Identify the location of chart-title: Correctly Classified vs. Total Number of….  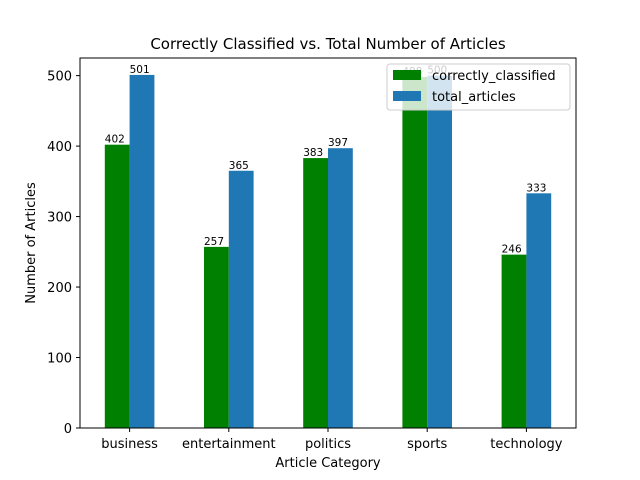
(328, 44).